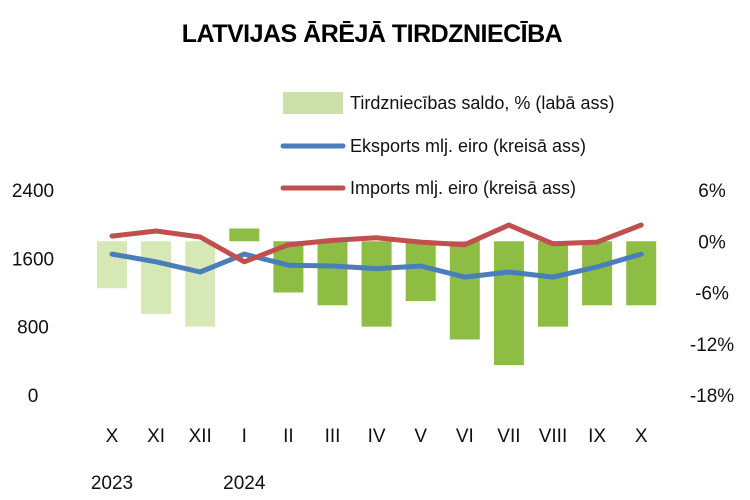 The image size is (750, 500). I want to click on import-line, so click(376, 243).